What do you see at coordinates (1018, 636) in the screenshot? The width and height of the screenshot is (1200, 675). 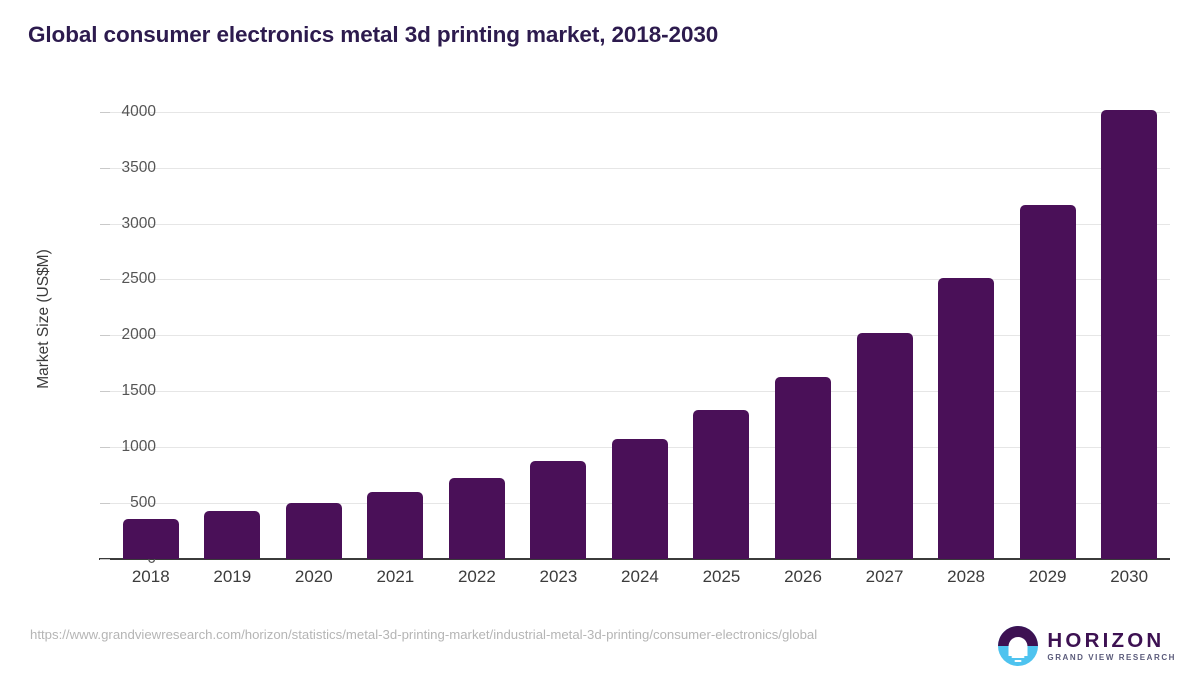 I see `logo-top-half` at bounding box center [1018, 636].